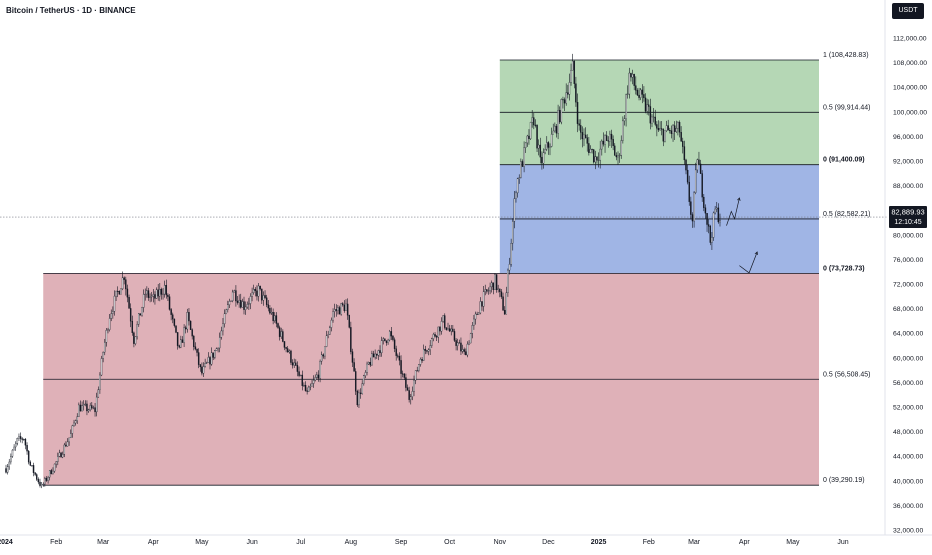  I want to click on y-tick-label-0: 32,000.00, so click(908, 531).